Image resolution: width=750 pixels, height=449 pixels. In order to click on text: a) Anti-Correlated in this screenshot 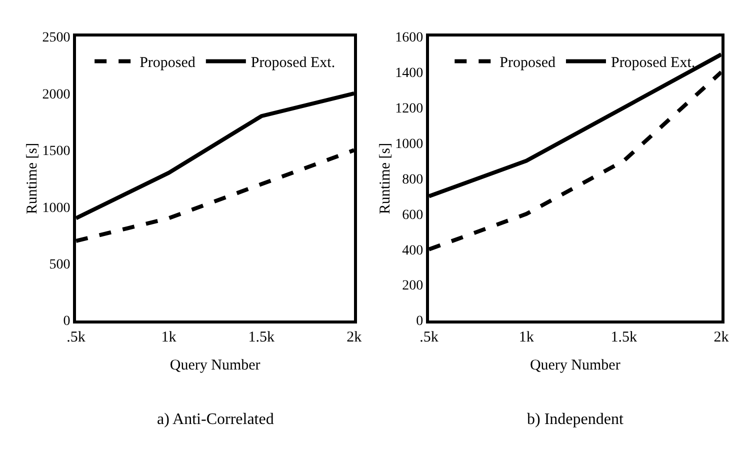, I will do `click(215, 419)`.